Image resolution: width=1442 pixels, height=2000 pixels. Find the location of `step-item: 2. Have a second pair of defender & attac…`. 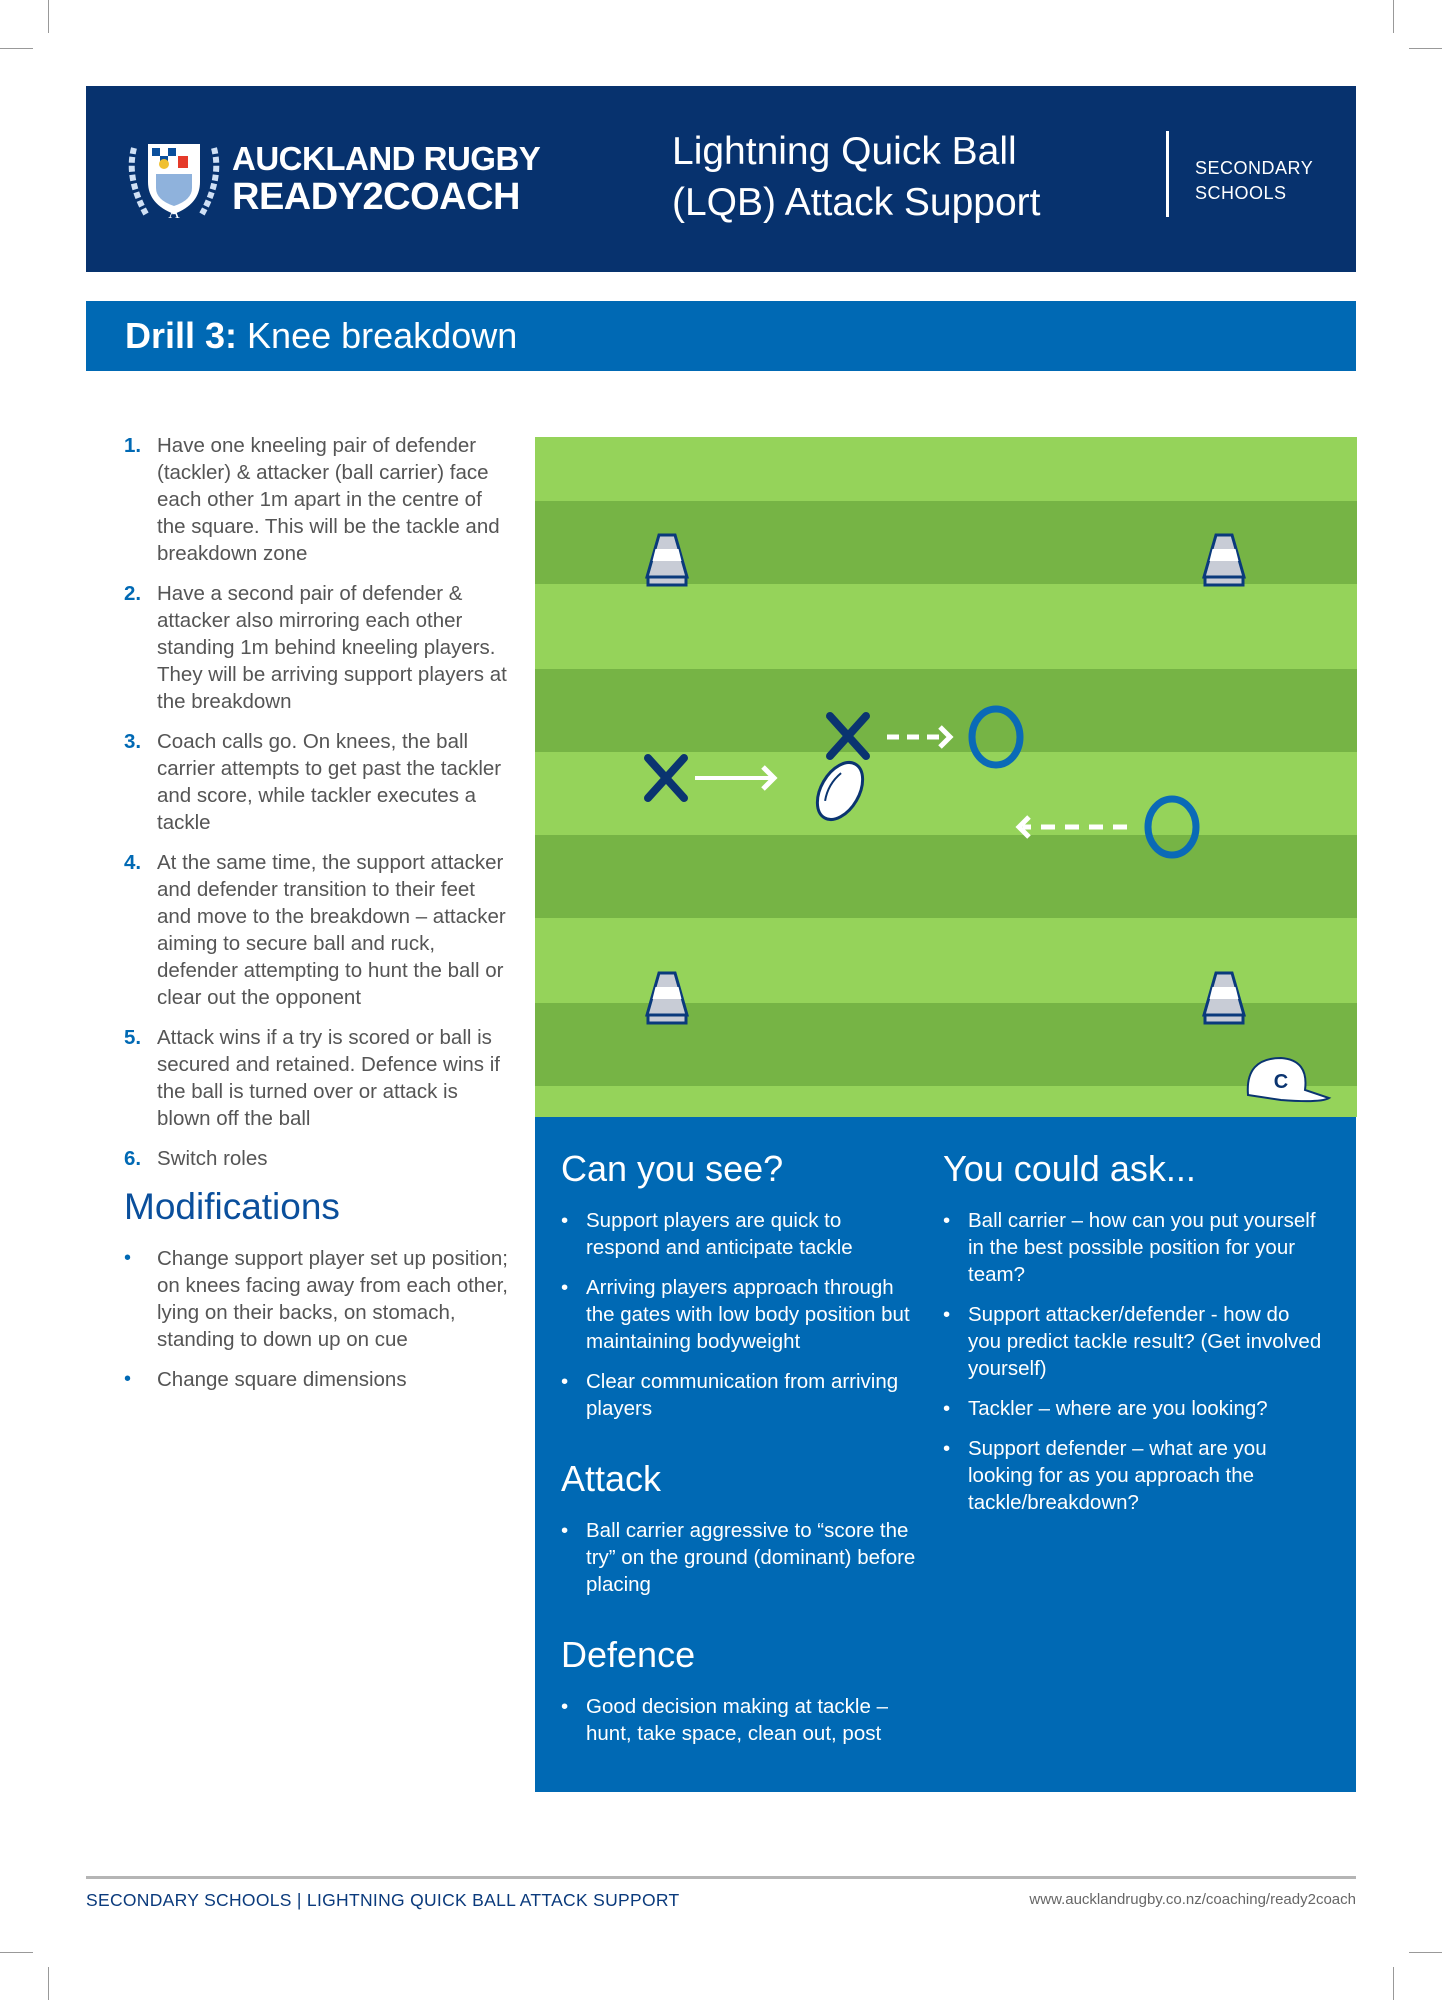

step-item: 2. Have a second pair of defender & attac… is located at coordinates (316, 647).